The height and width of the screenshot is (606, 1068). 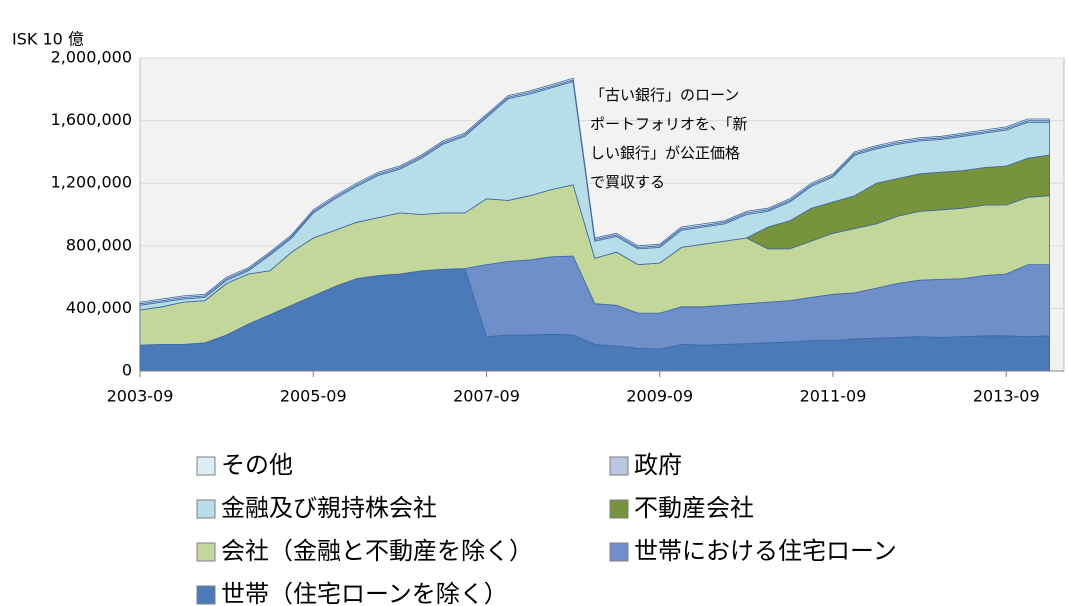 What do you see at coordinates (694, 508) in the screenshot?
I see `legend-label: 不動産会社` at bounding box center [694, 508].